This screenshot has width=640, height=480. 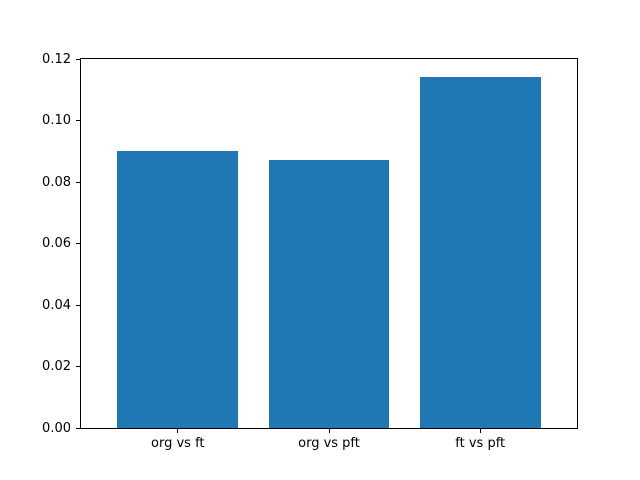 What do you see at coordinates (56, 305) in the screenshot?
I see `y-tick-label: 0.04` at bounding box center [56, 305].